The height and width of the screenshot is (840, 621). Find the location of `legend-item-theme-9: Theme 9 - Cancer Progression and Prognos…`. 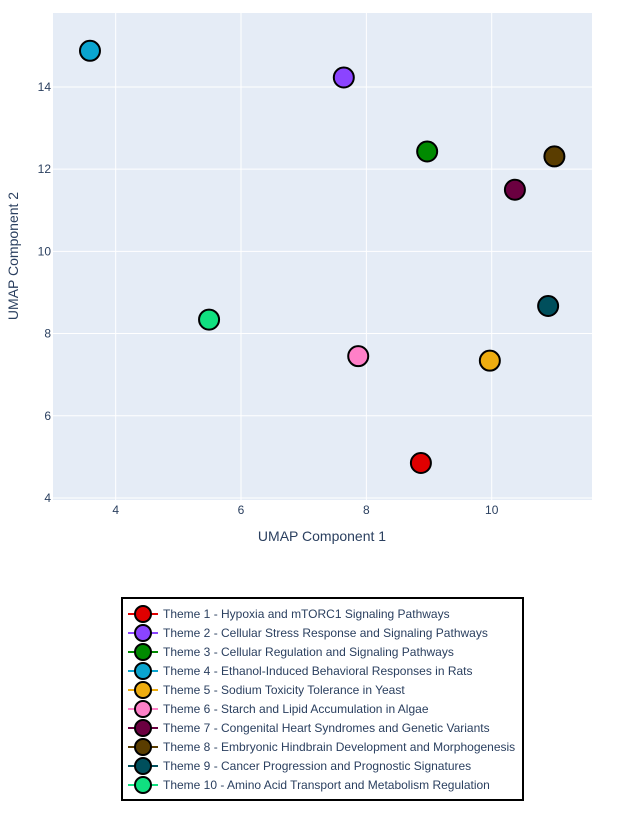

legend-item-theme-9: Theme 9 - Cancer Progression and Prognos… is located at coordinates (299, 766).